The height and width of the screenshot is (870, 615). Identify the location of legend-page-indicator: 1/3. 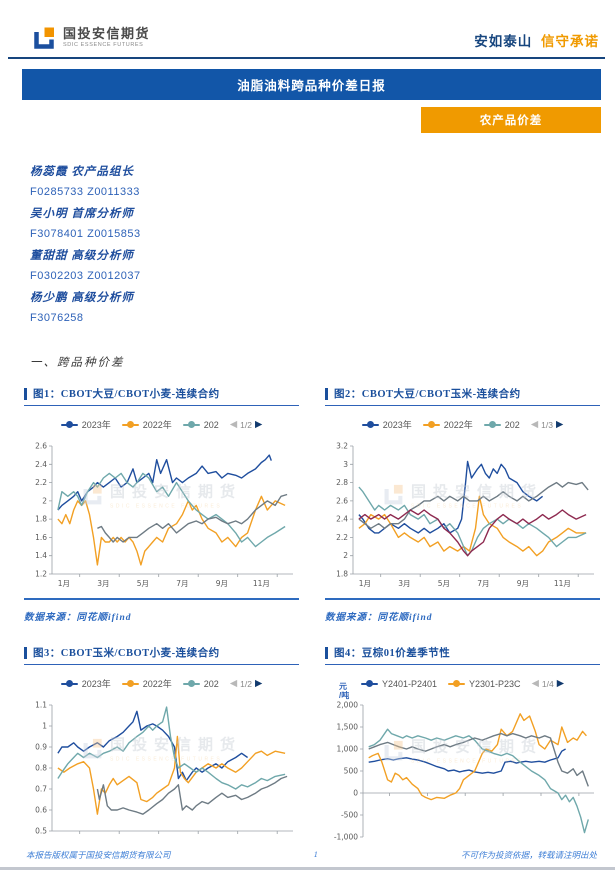
(547, 424).